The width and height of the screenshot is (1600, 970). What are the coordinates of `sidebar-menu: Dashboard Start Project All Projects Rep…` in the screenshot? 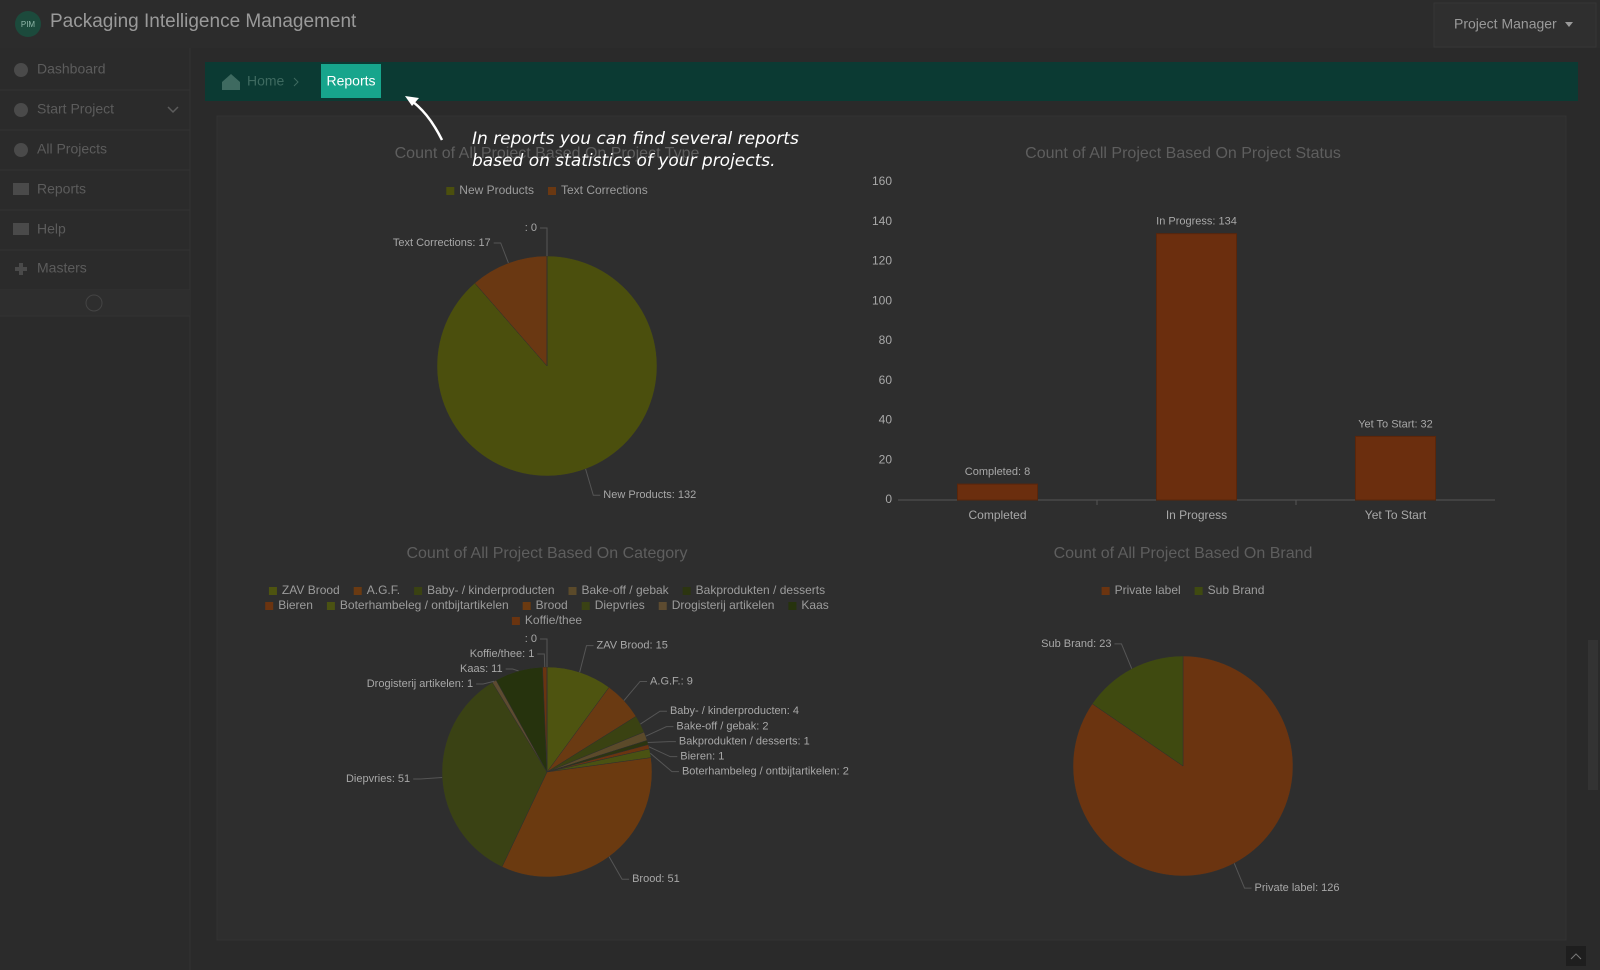 It's located at (95, 189).